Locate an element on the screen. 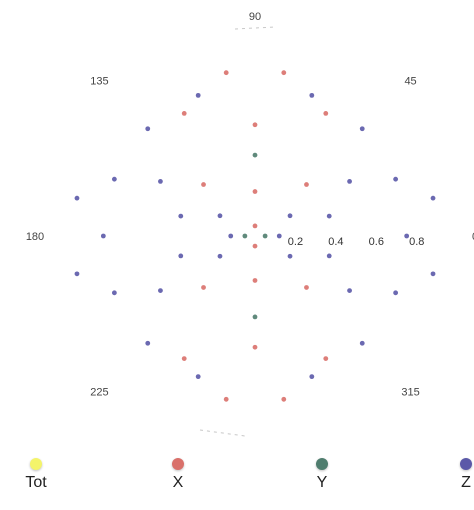 The height and width of the screenshot is (510, 474). legend-label: Tot is located at coordinates (36, 482).